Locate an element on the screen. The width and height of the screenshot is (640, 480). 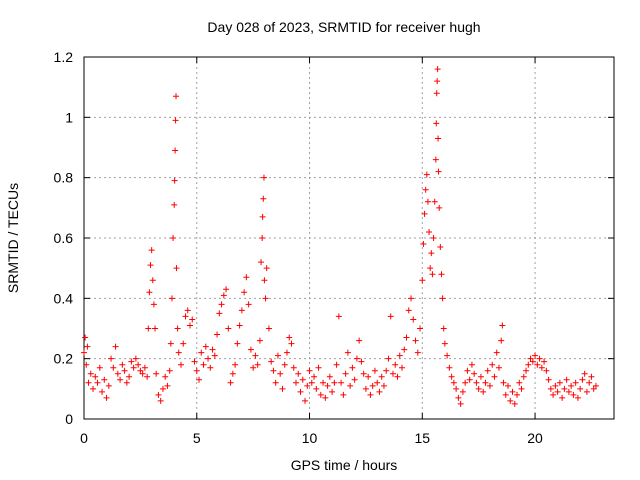
x-tick-label: 20 is located at coordinates (535, 438).